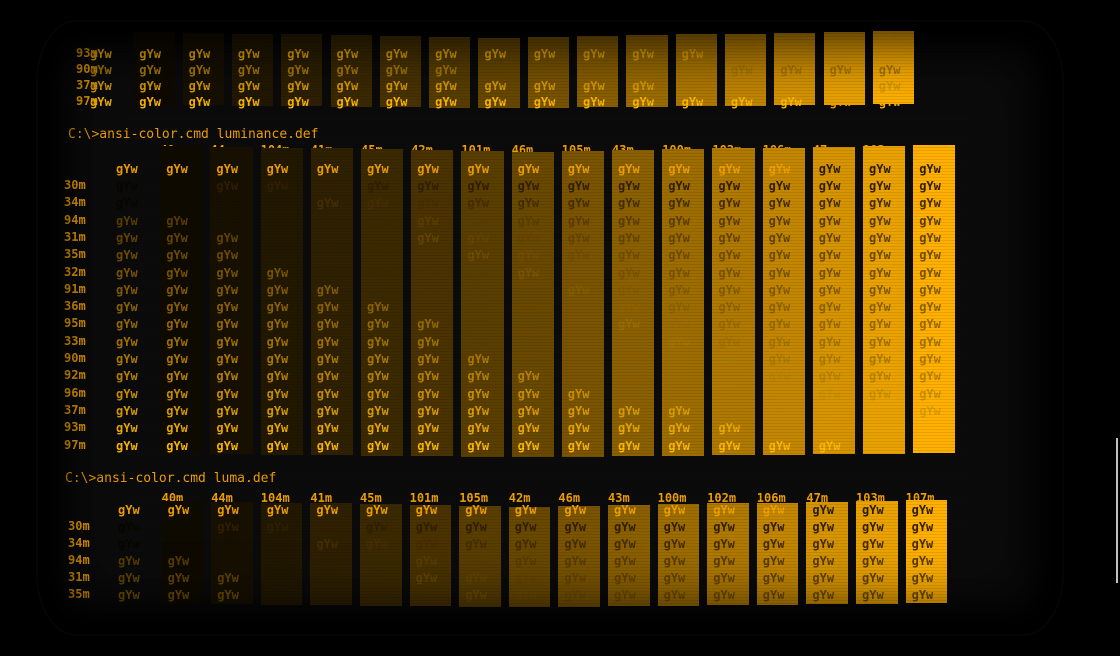 The image size is (1120, 656). Describe the element at coordinates (87, 69) in the screenshot. I see `row-label-90m: 90m` at that location.